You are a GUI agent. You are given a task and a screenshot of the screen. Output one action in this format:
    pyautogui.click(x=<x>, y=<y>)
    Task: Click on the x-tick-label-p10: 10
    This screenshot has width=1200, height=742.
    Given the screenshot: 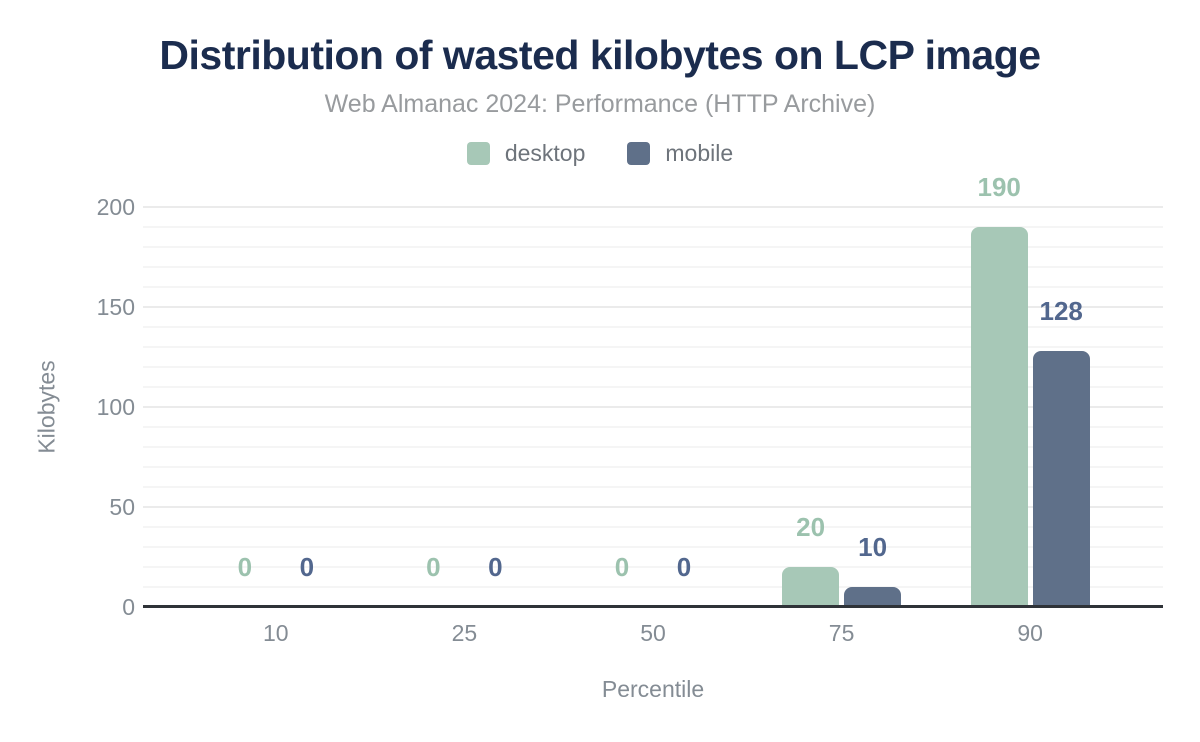 What is the action you would take?
    pyautogui.click(x=276, y=633)
    